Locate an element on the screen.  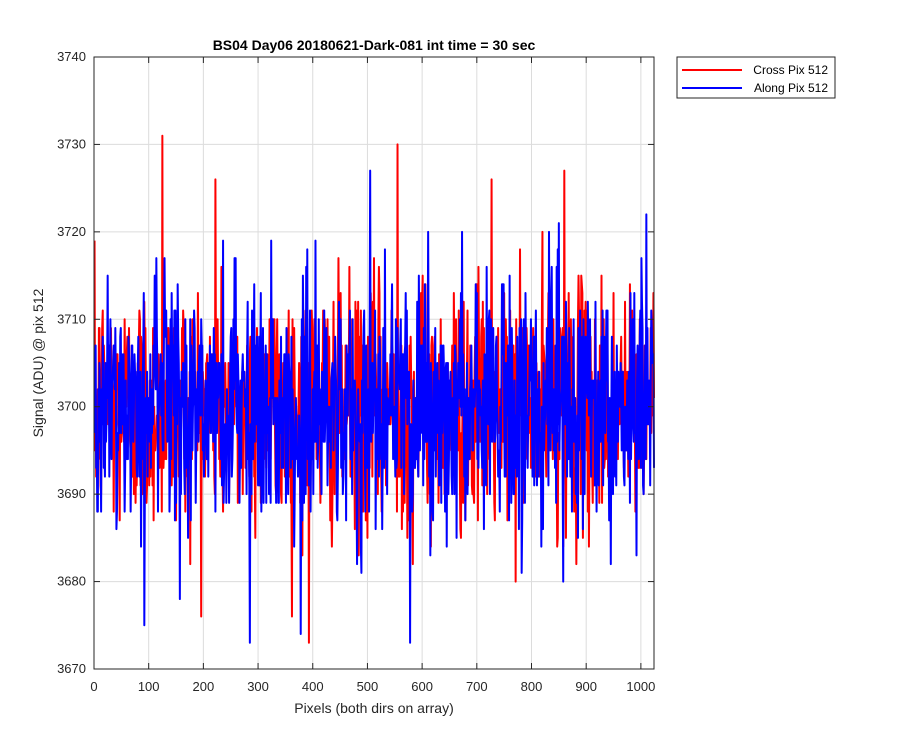
y-tick-label: 3720 is located at coordinates (71, 231).